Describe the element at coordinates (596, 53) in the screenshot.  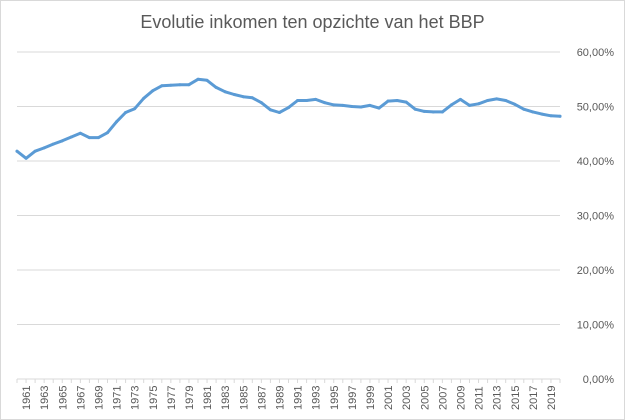
I see `y-tick-label: 60,00%` at that location.